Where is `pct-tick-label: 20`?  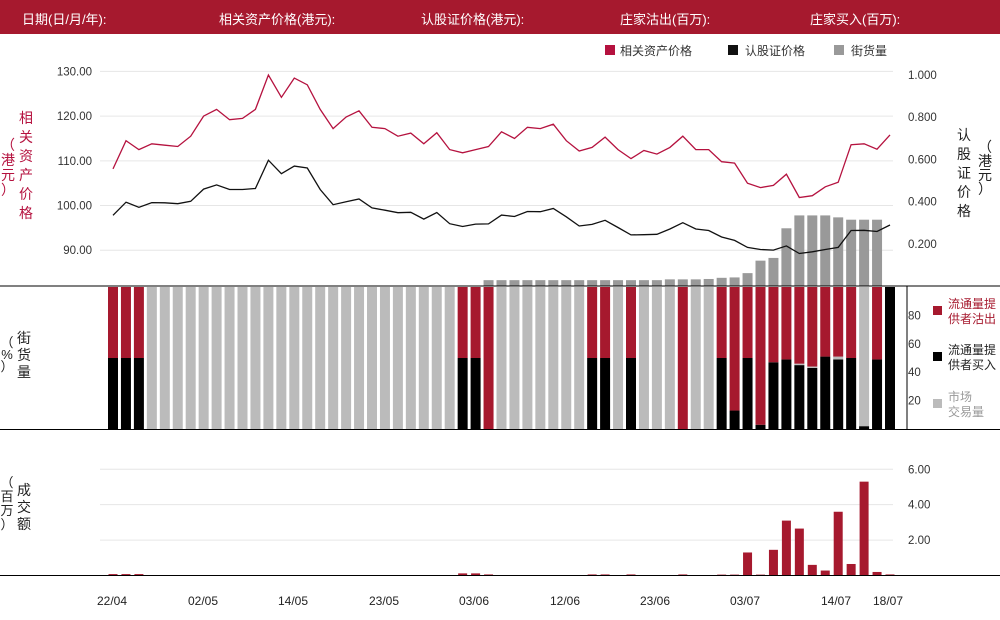
pct-tick-label: 20 is located at coordinates (914, 402).